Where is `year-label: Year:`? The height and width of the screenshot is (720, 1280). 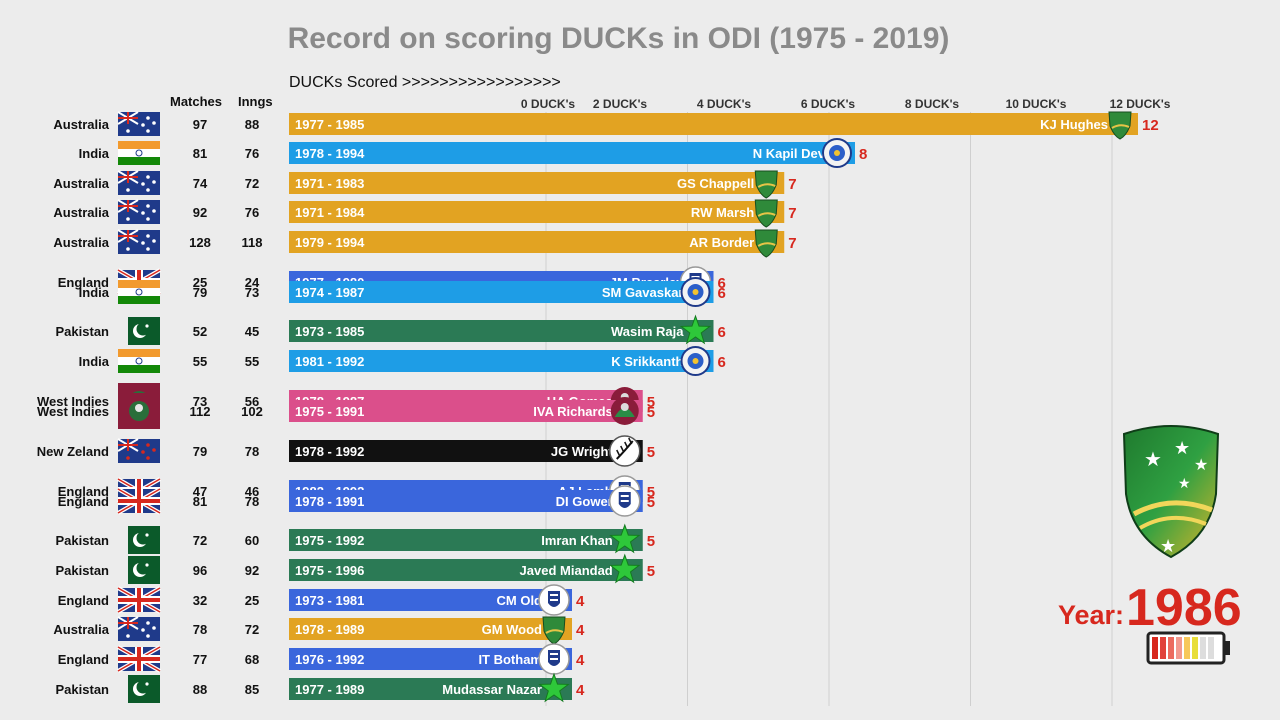
year-label: Year: is located at coordinates (1091, 615).